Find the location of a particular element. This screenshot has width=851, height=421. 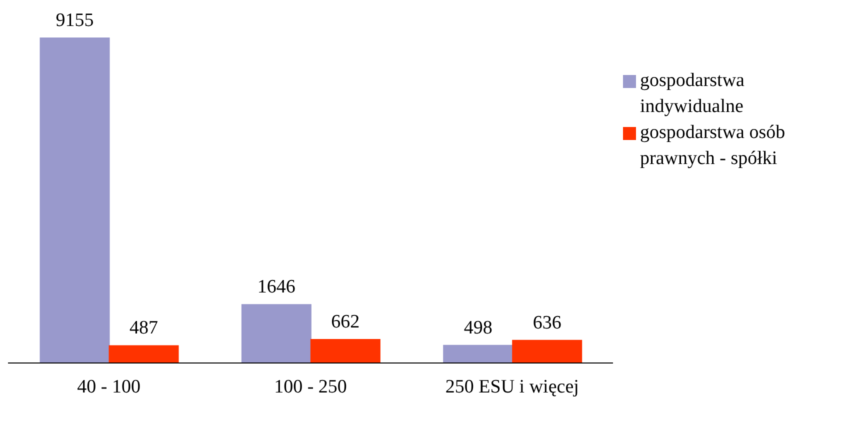

data-label: 498 is located at coordinates (478, 327).